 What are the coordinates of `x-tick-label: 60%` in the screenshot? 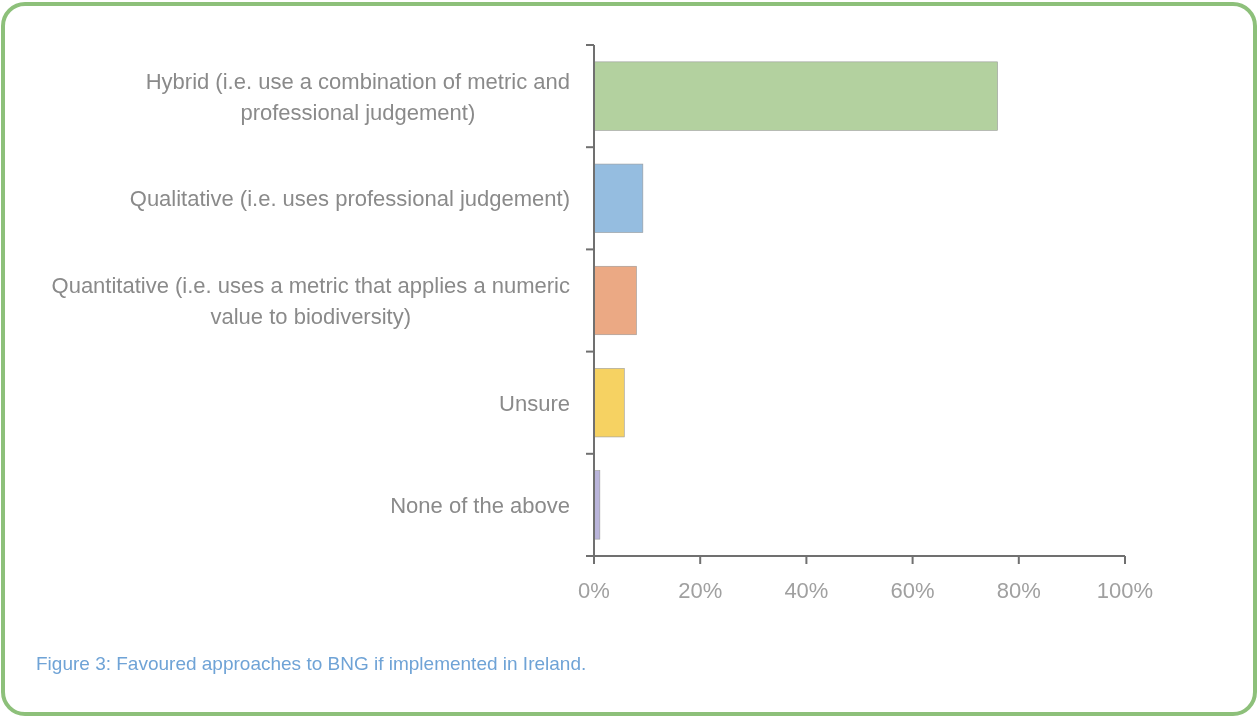 It's located at (912, 590).